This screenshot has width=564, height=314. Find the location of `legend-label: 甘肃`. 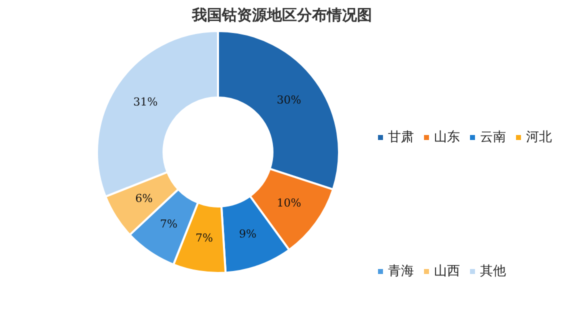

legend-label: 甘肃 is located at coordinates (401, 137).